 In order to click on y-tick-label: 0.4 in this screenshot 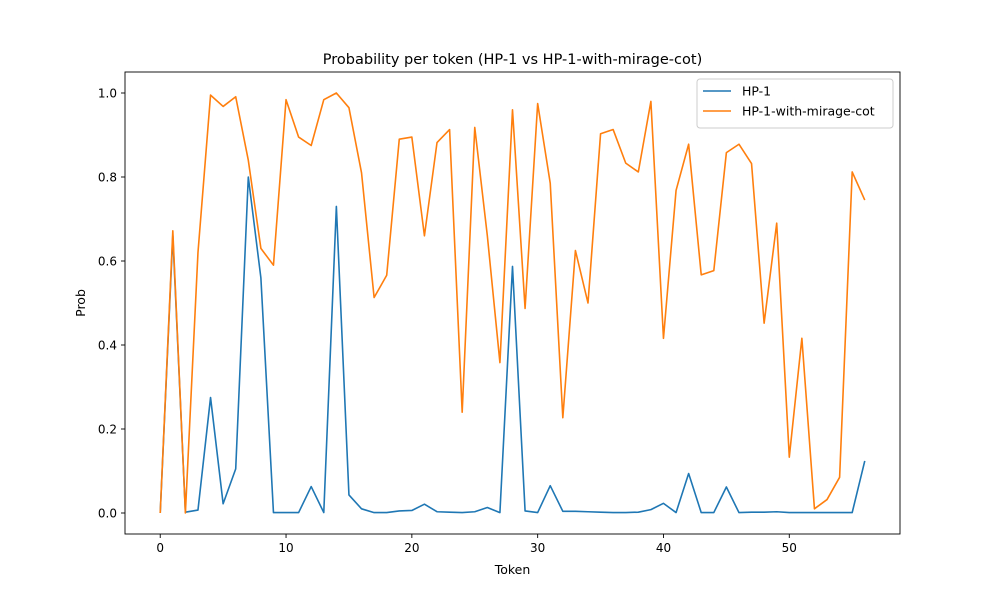, I will do `click(107, 346)`.